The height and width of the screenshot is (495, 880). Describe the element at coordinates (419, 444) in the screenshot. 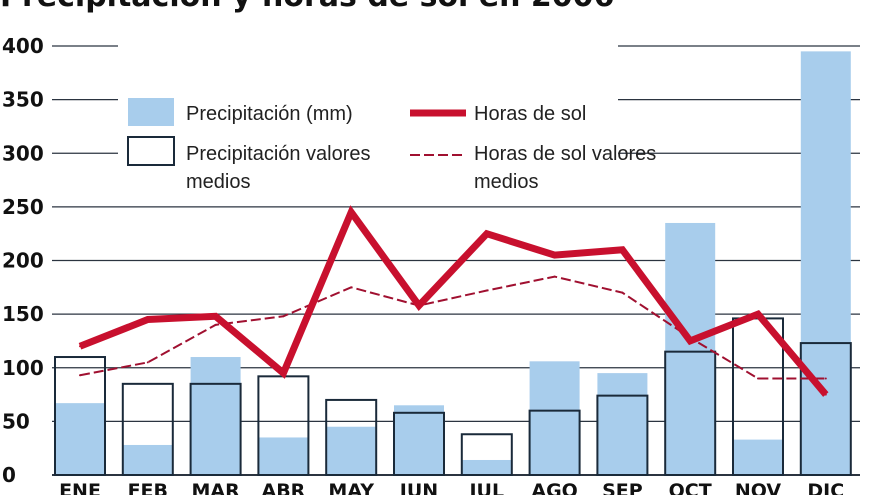

I see `bar-precipitacion-media-jun` at that location.